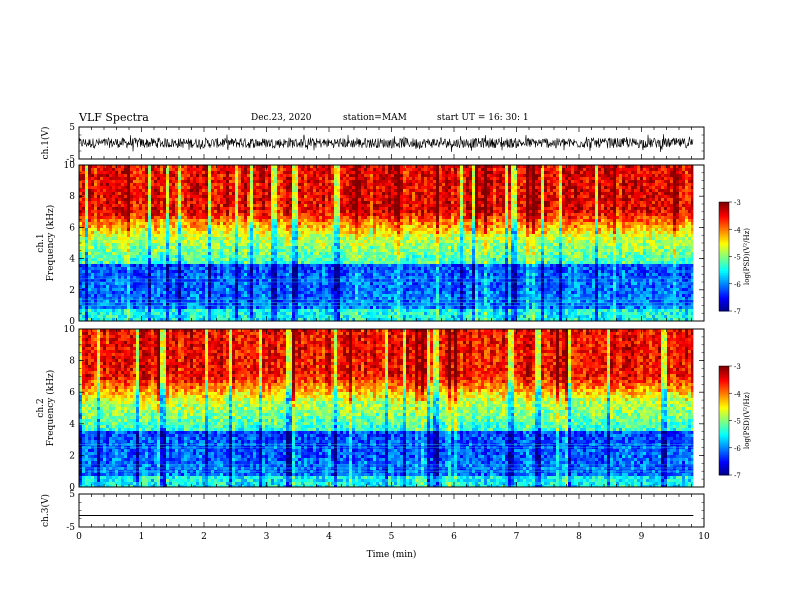  Describe the element at coordinates (41, 407) in the screenshot. I see `ch2-spectrogram-ylabel-channel: ch.2` at that location.